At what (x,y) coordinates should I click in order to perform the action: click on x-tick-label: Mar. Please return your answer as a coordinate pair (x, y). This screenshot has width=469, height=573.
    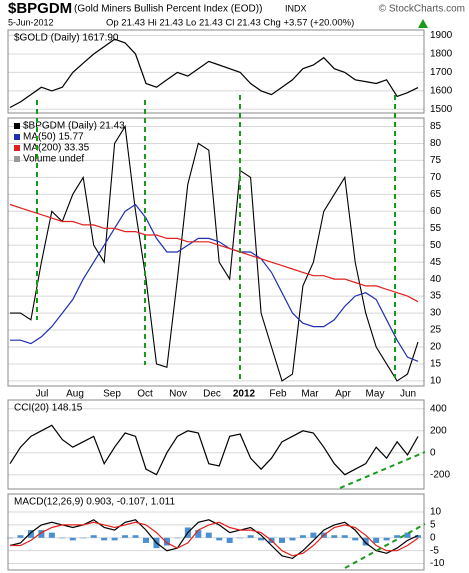
    Looking at the image, I should click on (310, 394).